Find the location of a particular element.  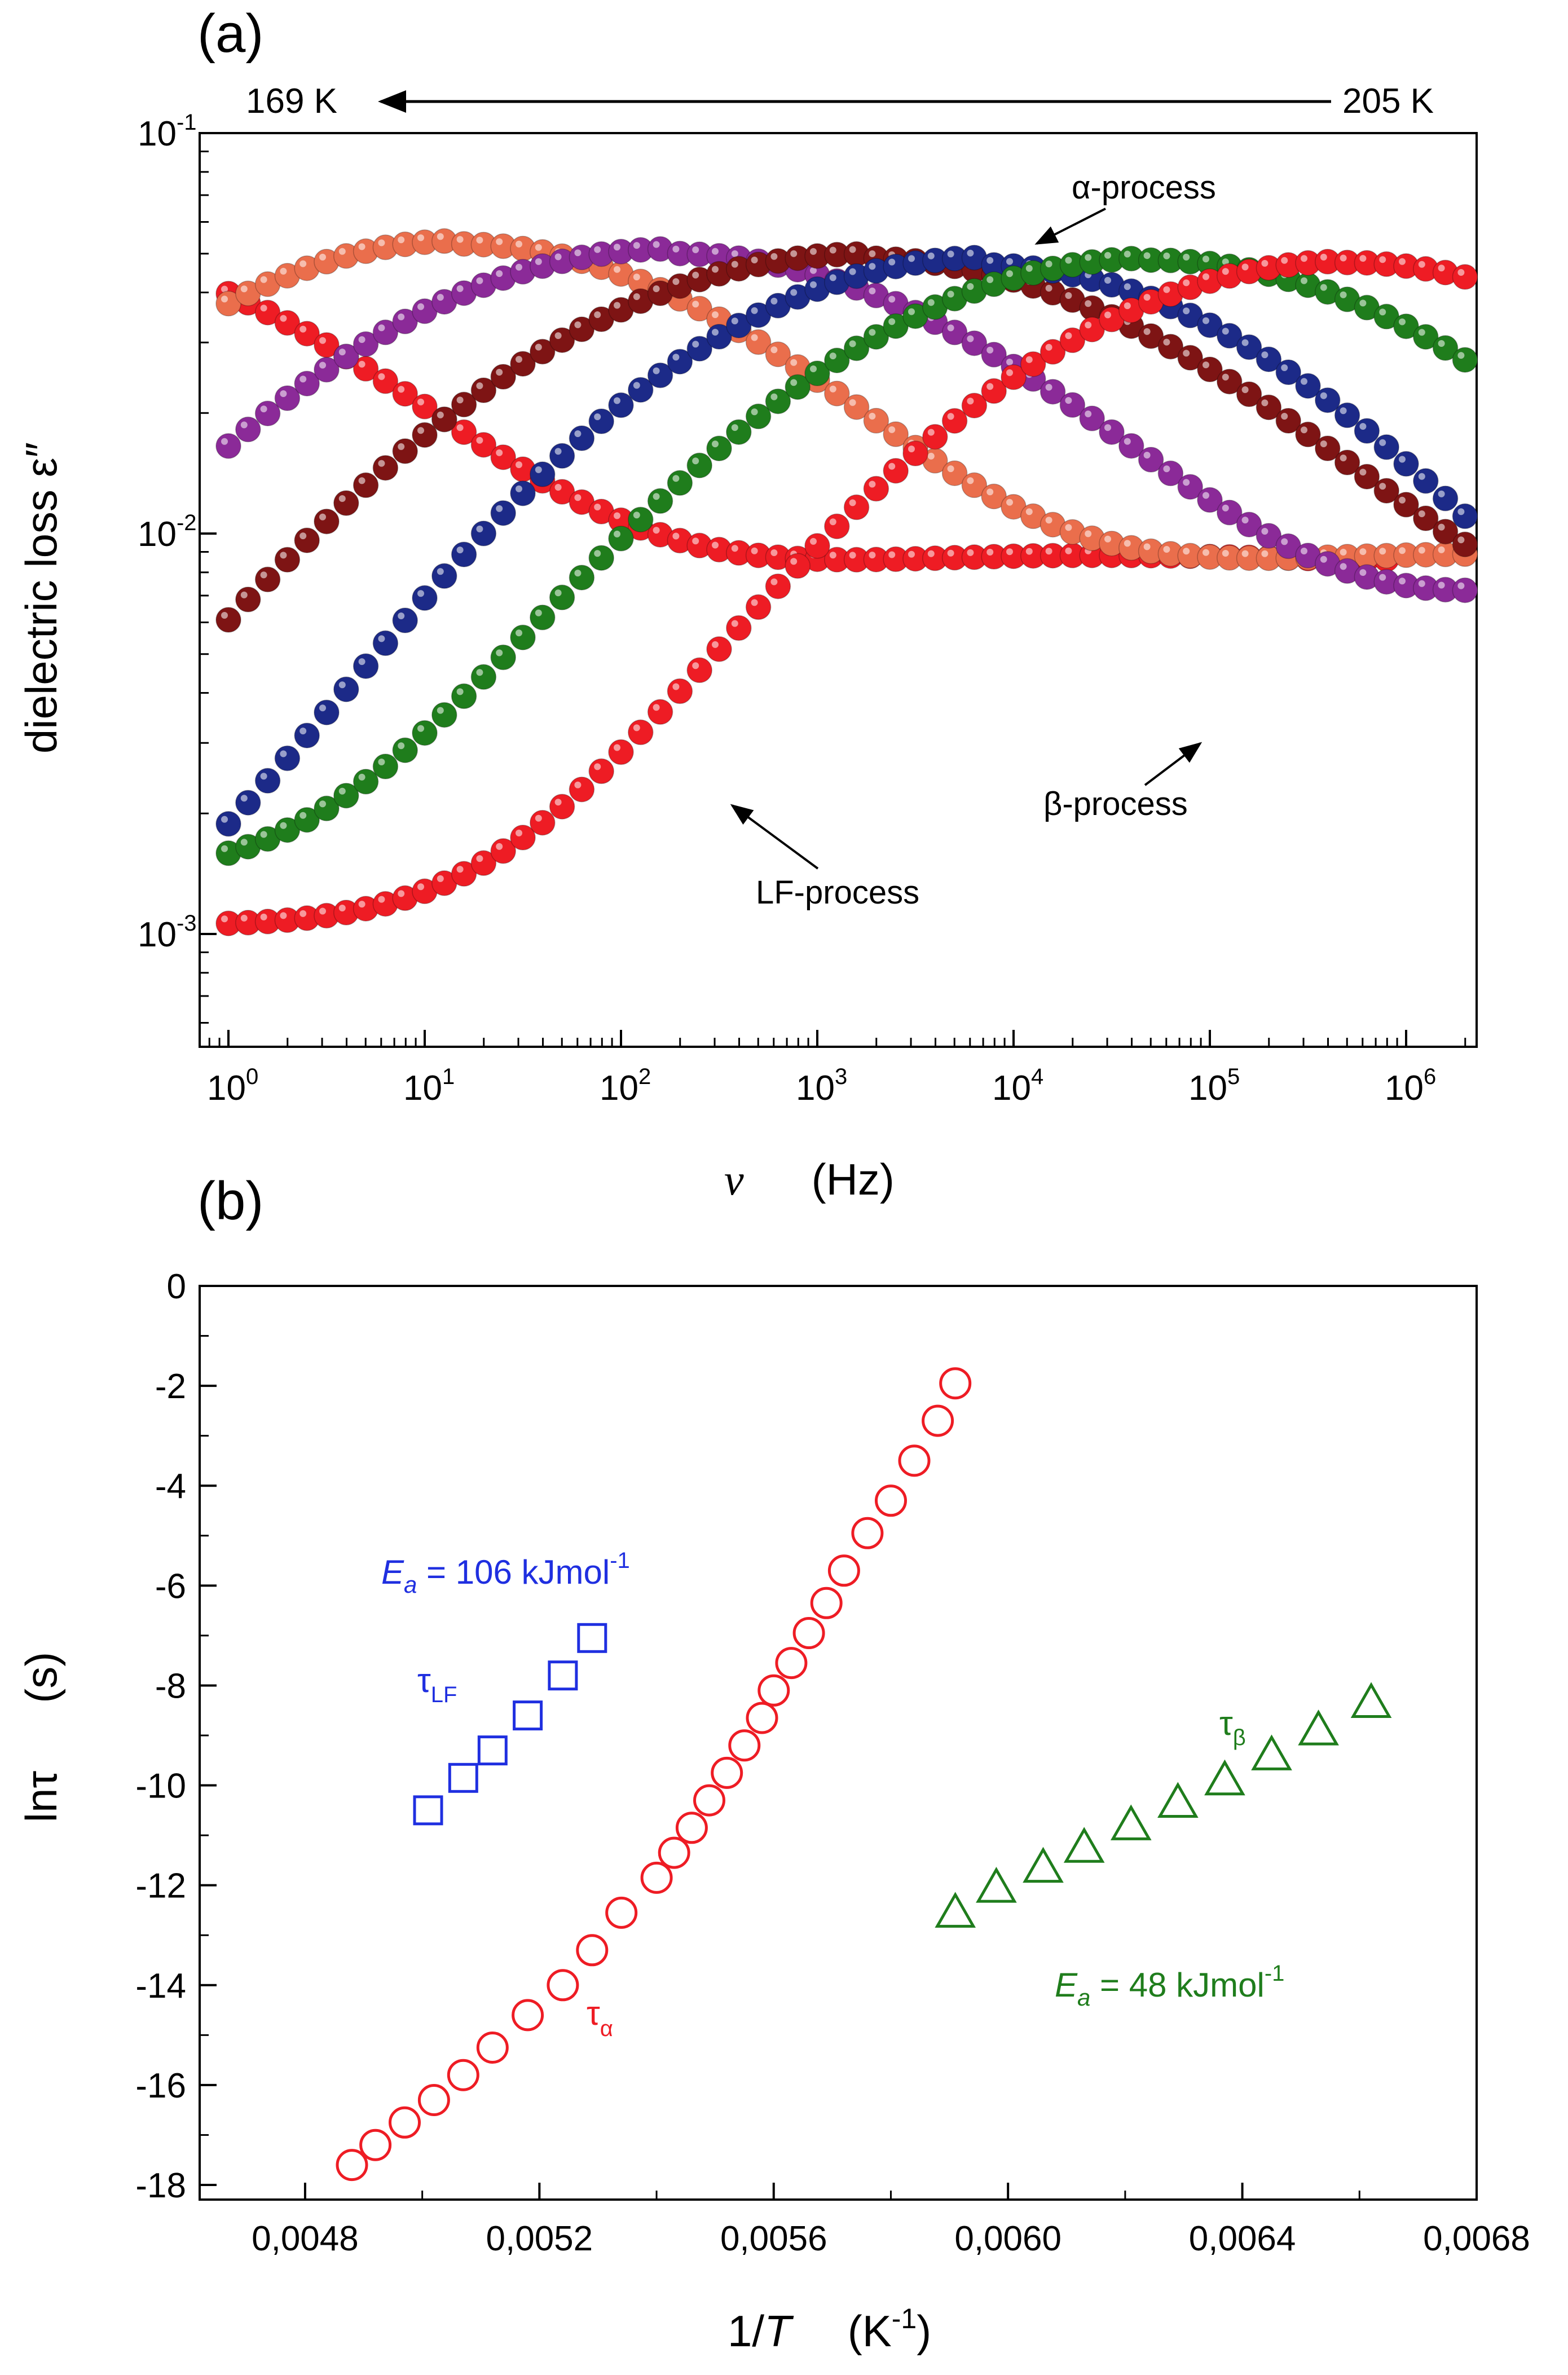

y-axis-a: 10-1 10-2 10-3 dielectric loss ε″ is located at coordinates (116, 567).